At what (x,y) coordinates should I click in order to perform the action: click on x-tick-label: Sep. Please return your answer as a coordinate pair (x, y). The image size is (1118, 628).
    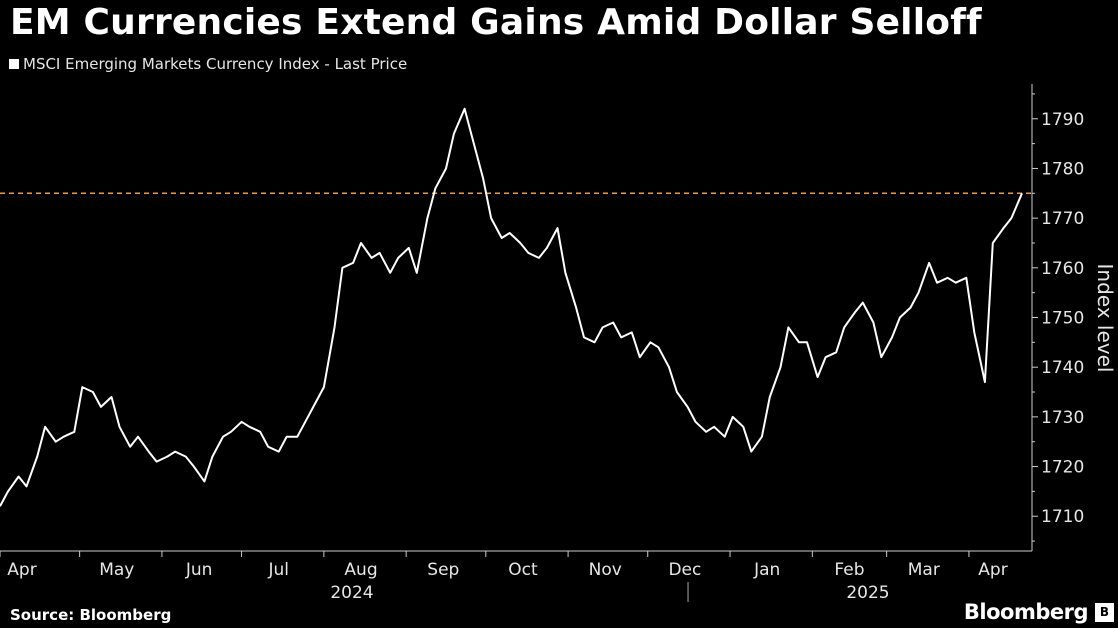
    Looking at the image, I should click on (443, 570).